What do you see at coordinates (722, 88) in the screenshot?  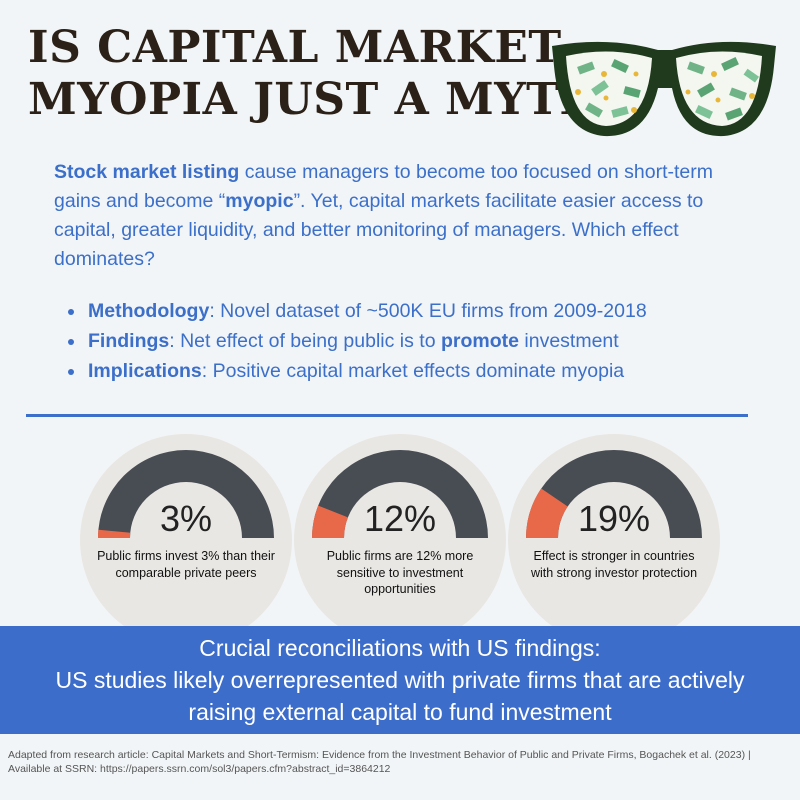 I see `money-pattern-right` at bounding box center [722, 88].